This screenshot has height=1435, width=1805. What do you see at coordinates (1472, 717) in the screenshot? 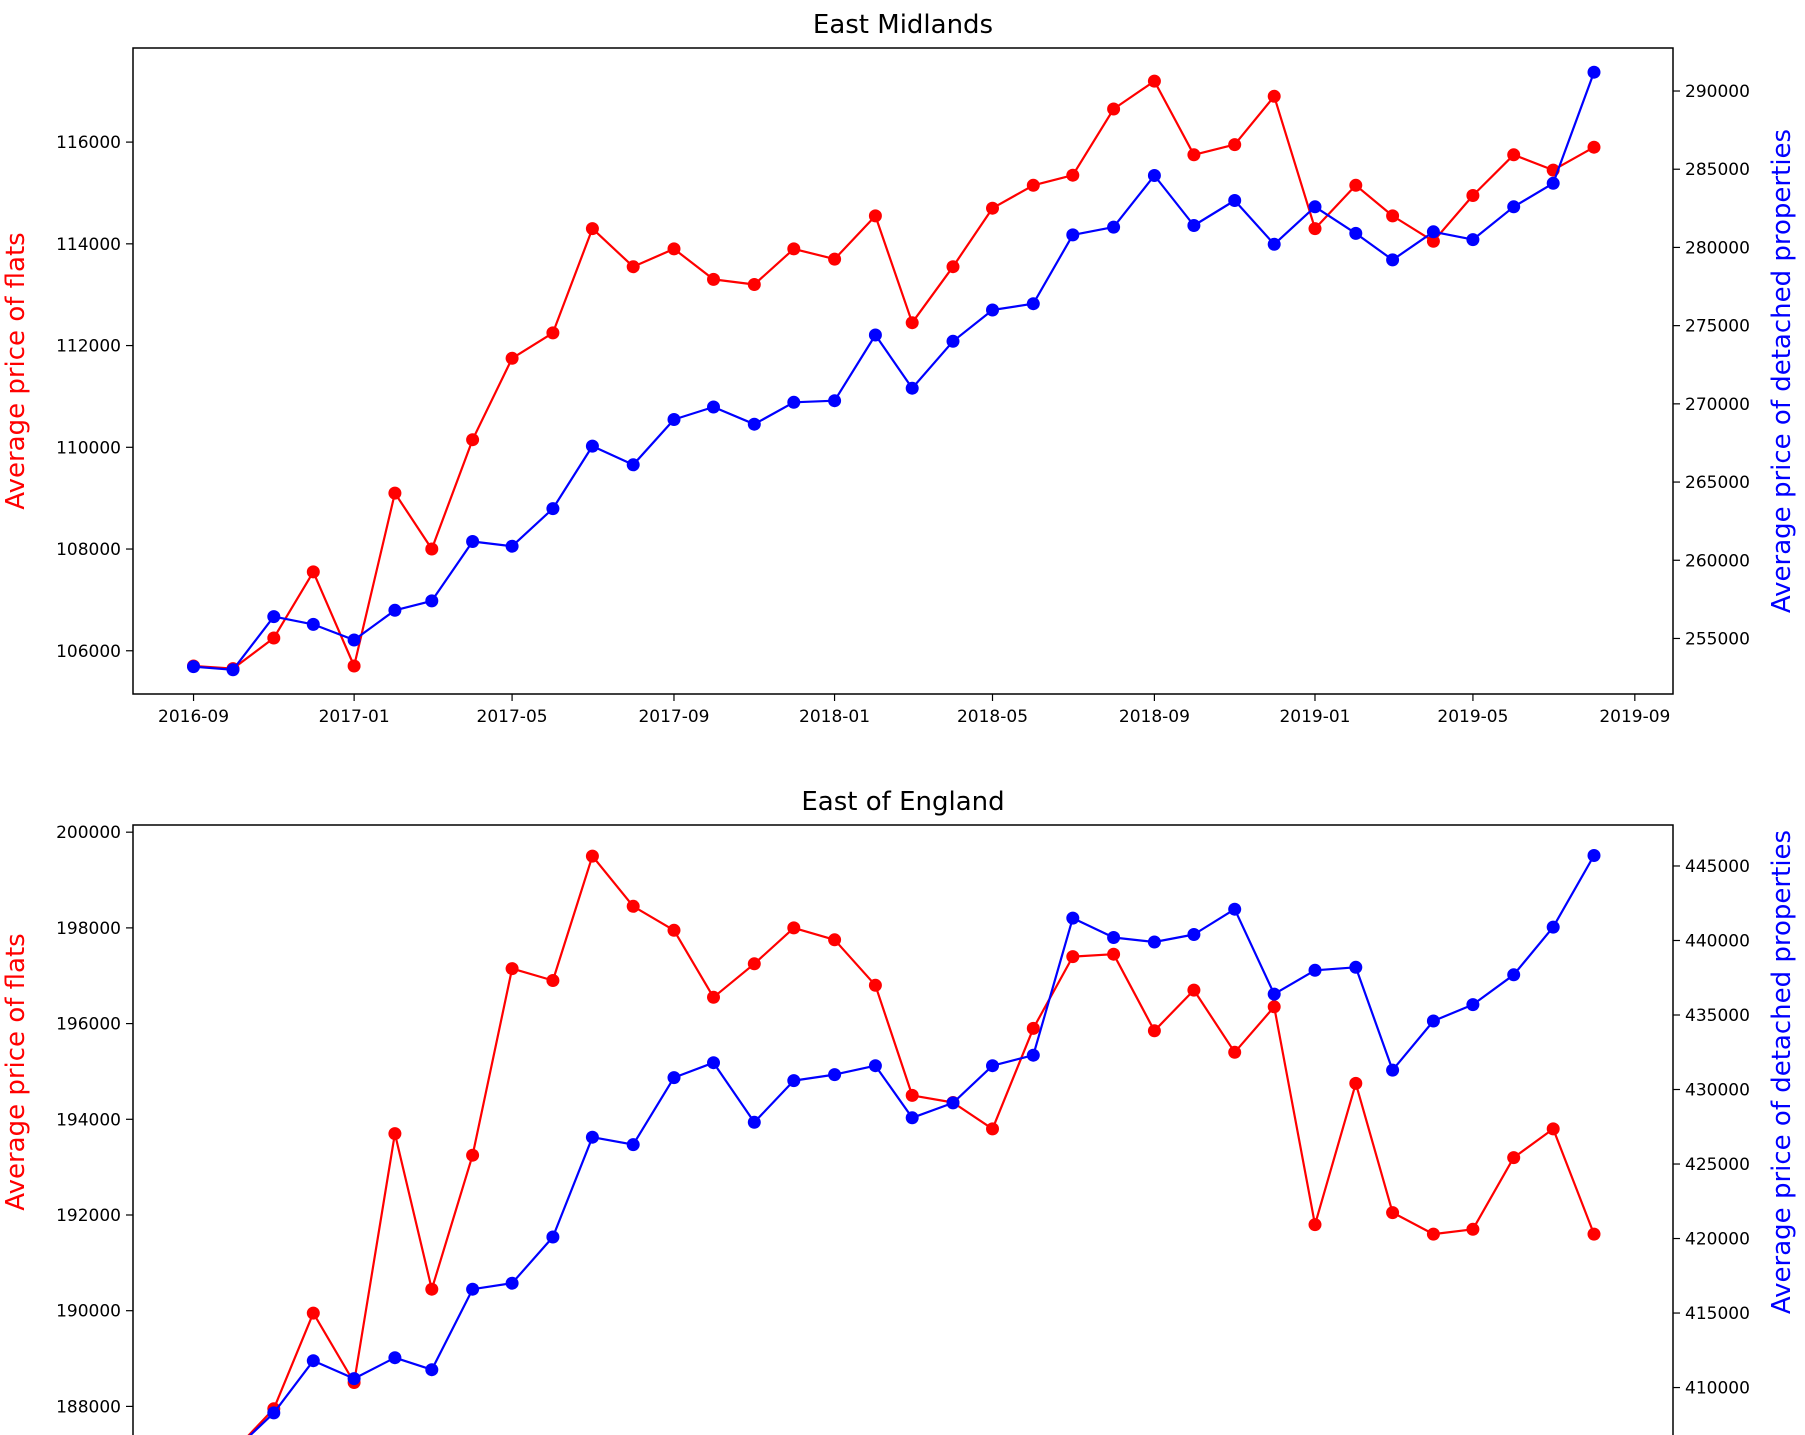
I see `x-tick-label: 2019-05` at bounding box center [1472, 717].